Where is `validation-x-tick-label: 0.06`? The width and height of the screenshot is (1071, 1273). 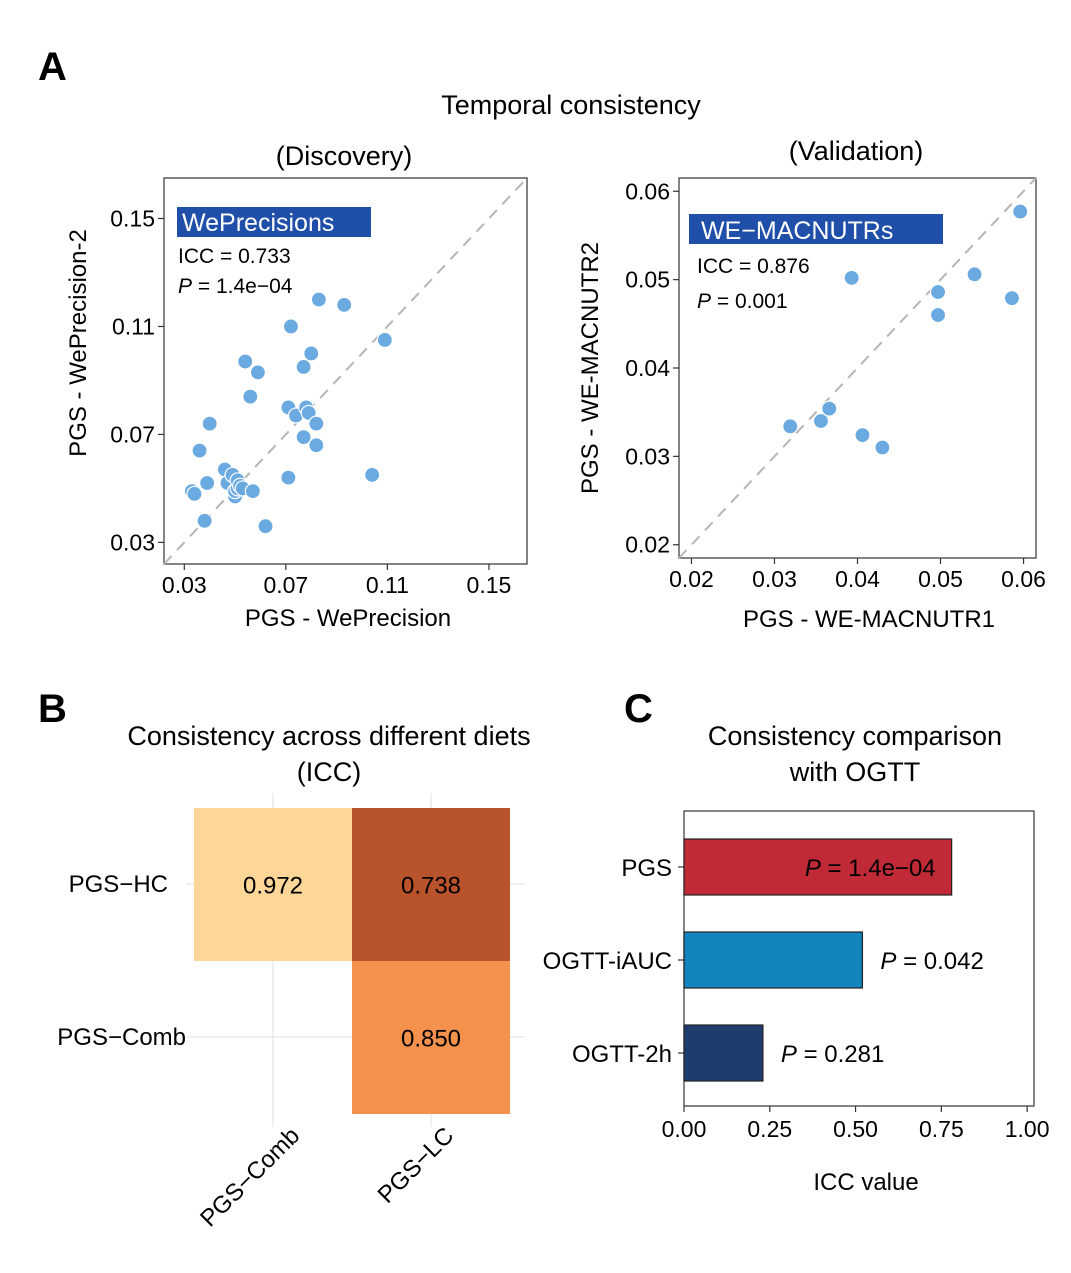
validation-x-tick-label: 0.06 is located at coordinates (1023, 579).